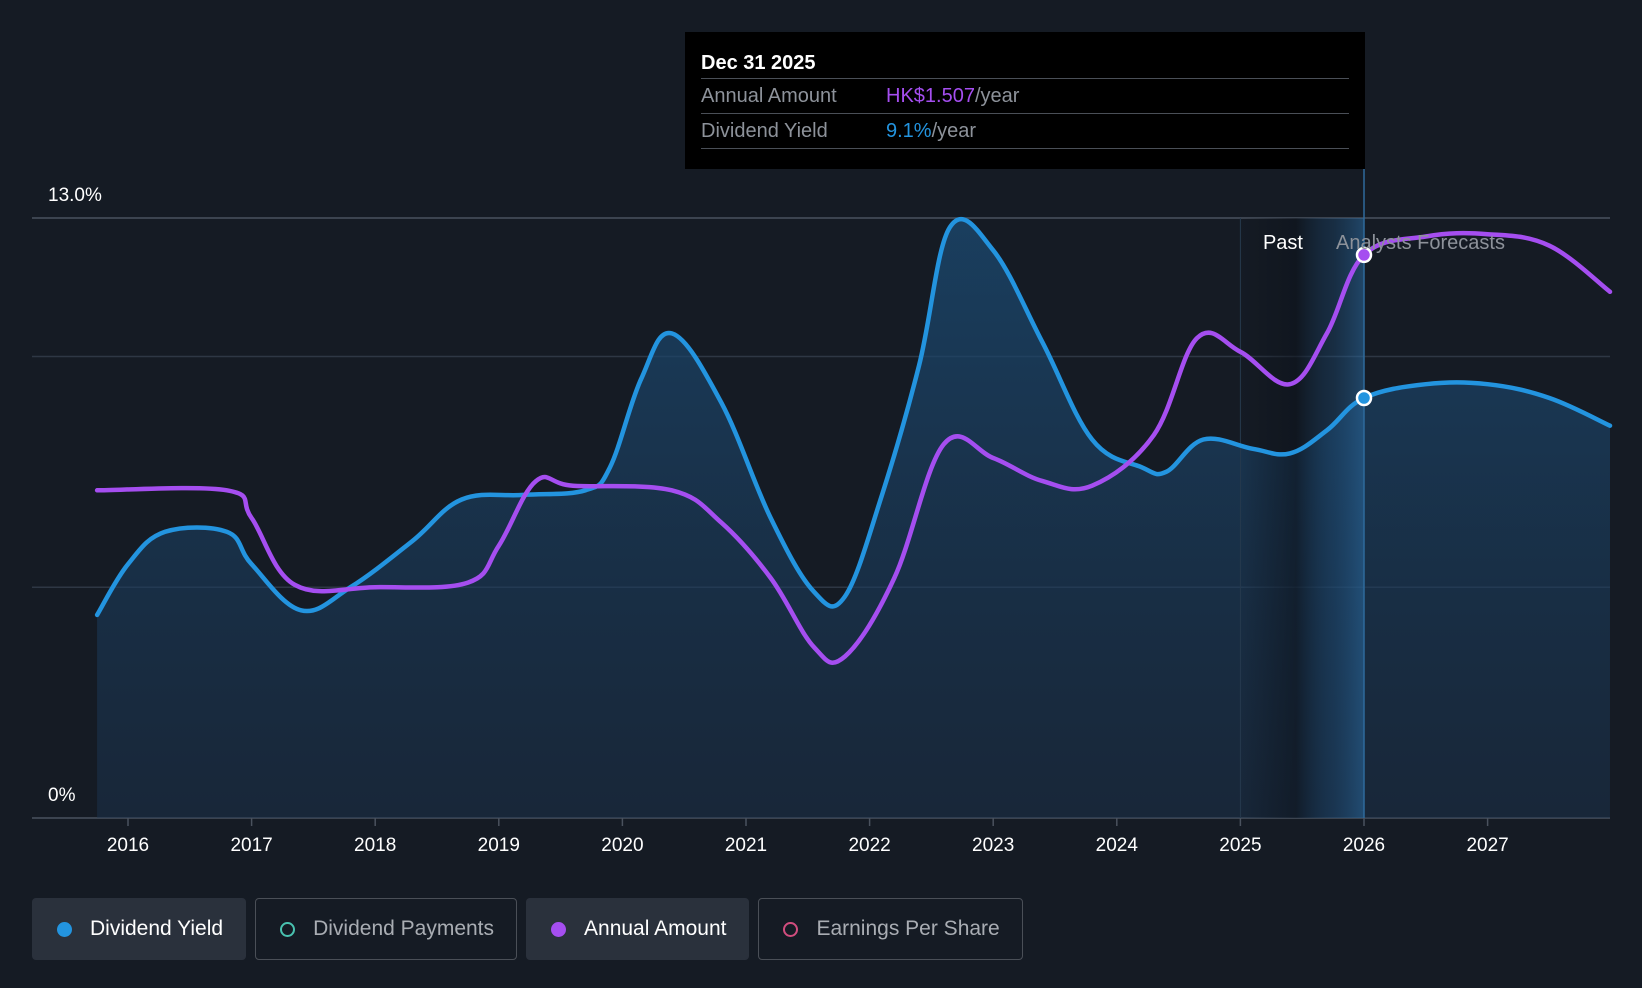 This screenshot has height=988, width=1642. I want to click on x-tick-label: 2018, so click(375, 845).